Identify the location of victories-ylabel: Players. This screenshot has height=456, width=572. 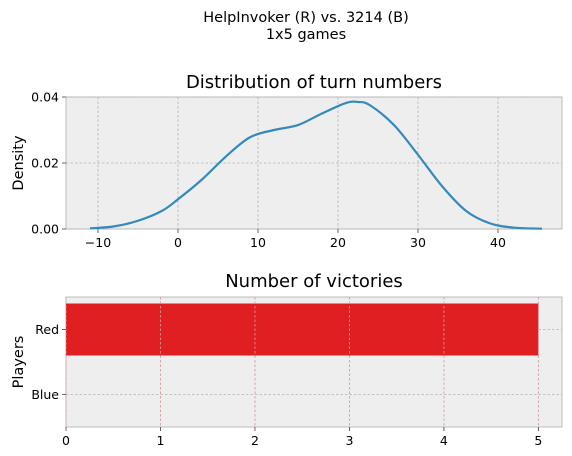
(19, 362).